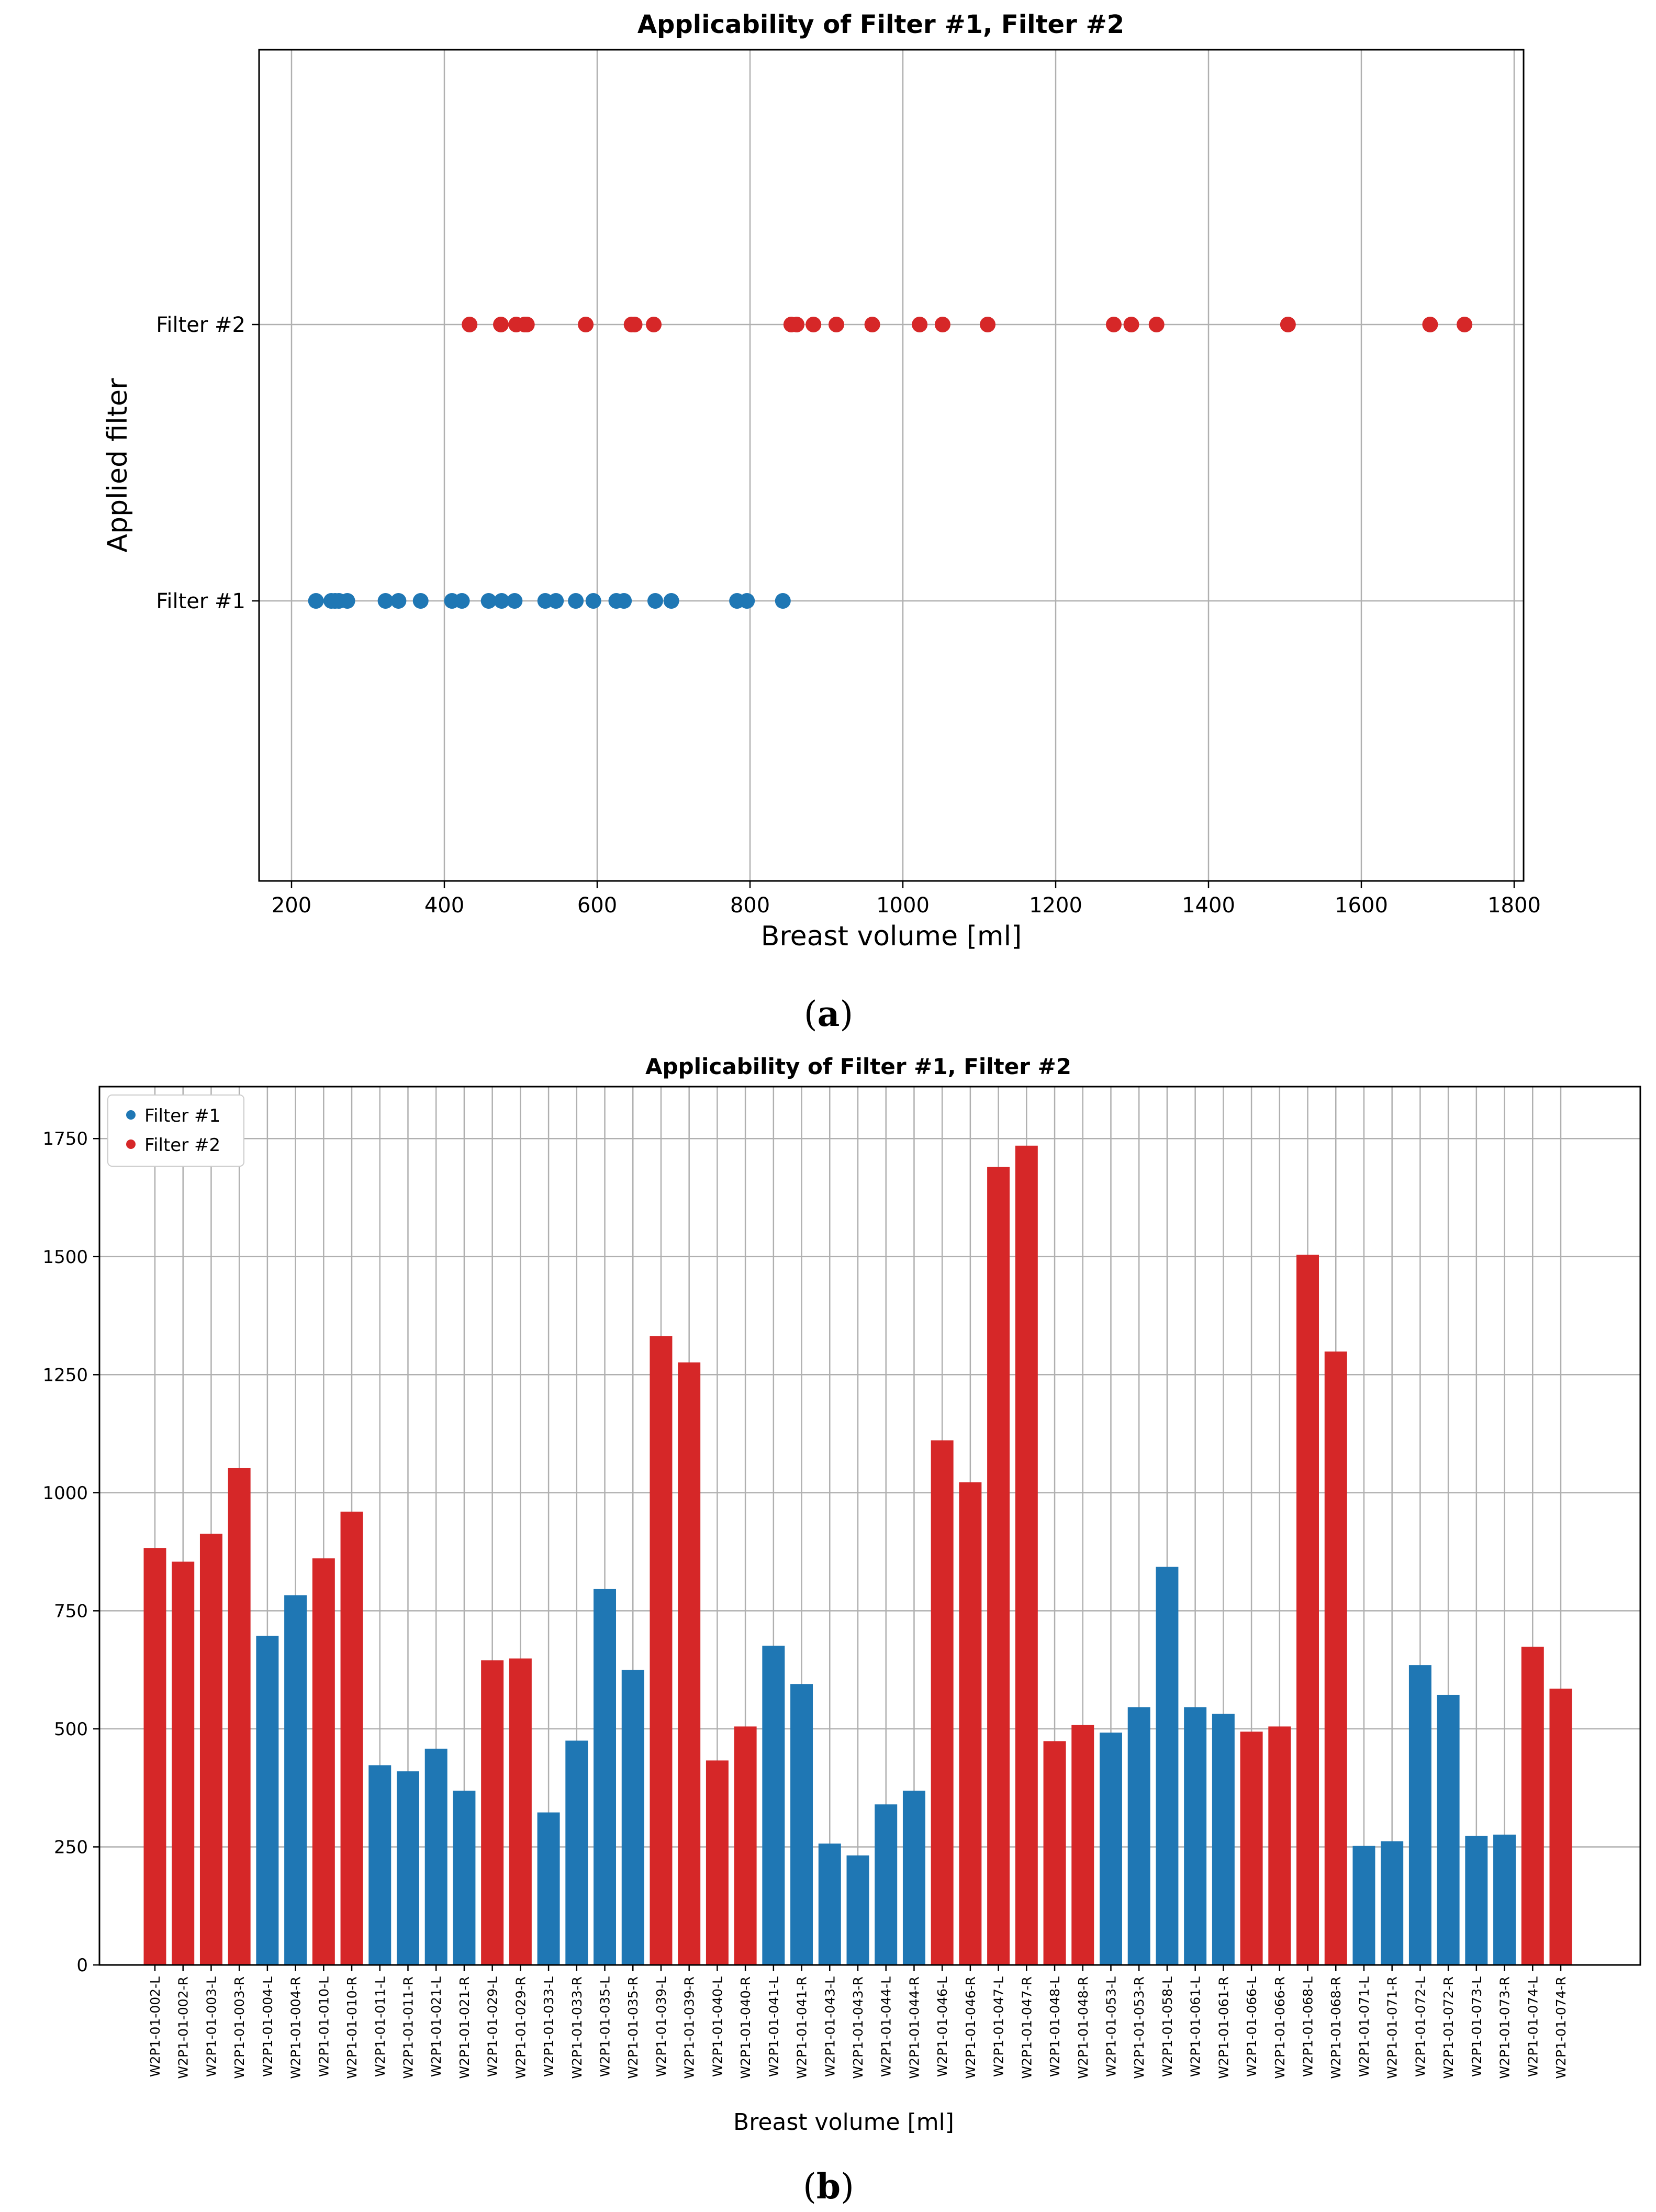  What do you see at coordinates (1208, 905) in the screenshot?
I see `panel-a-x-tick-label: 1400` at bounding box center [1208, 905].